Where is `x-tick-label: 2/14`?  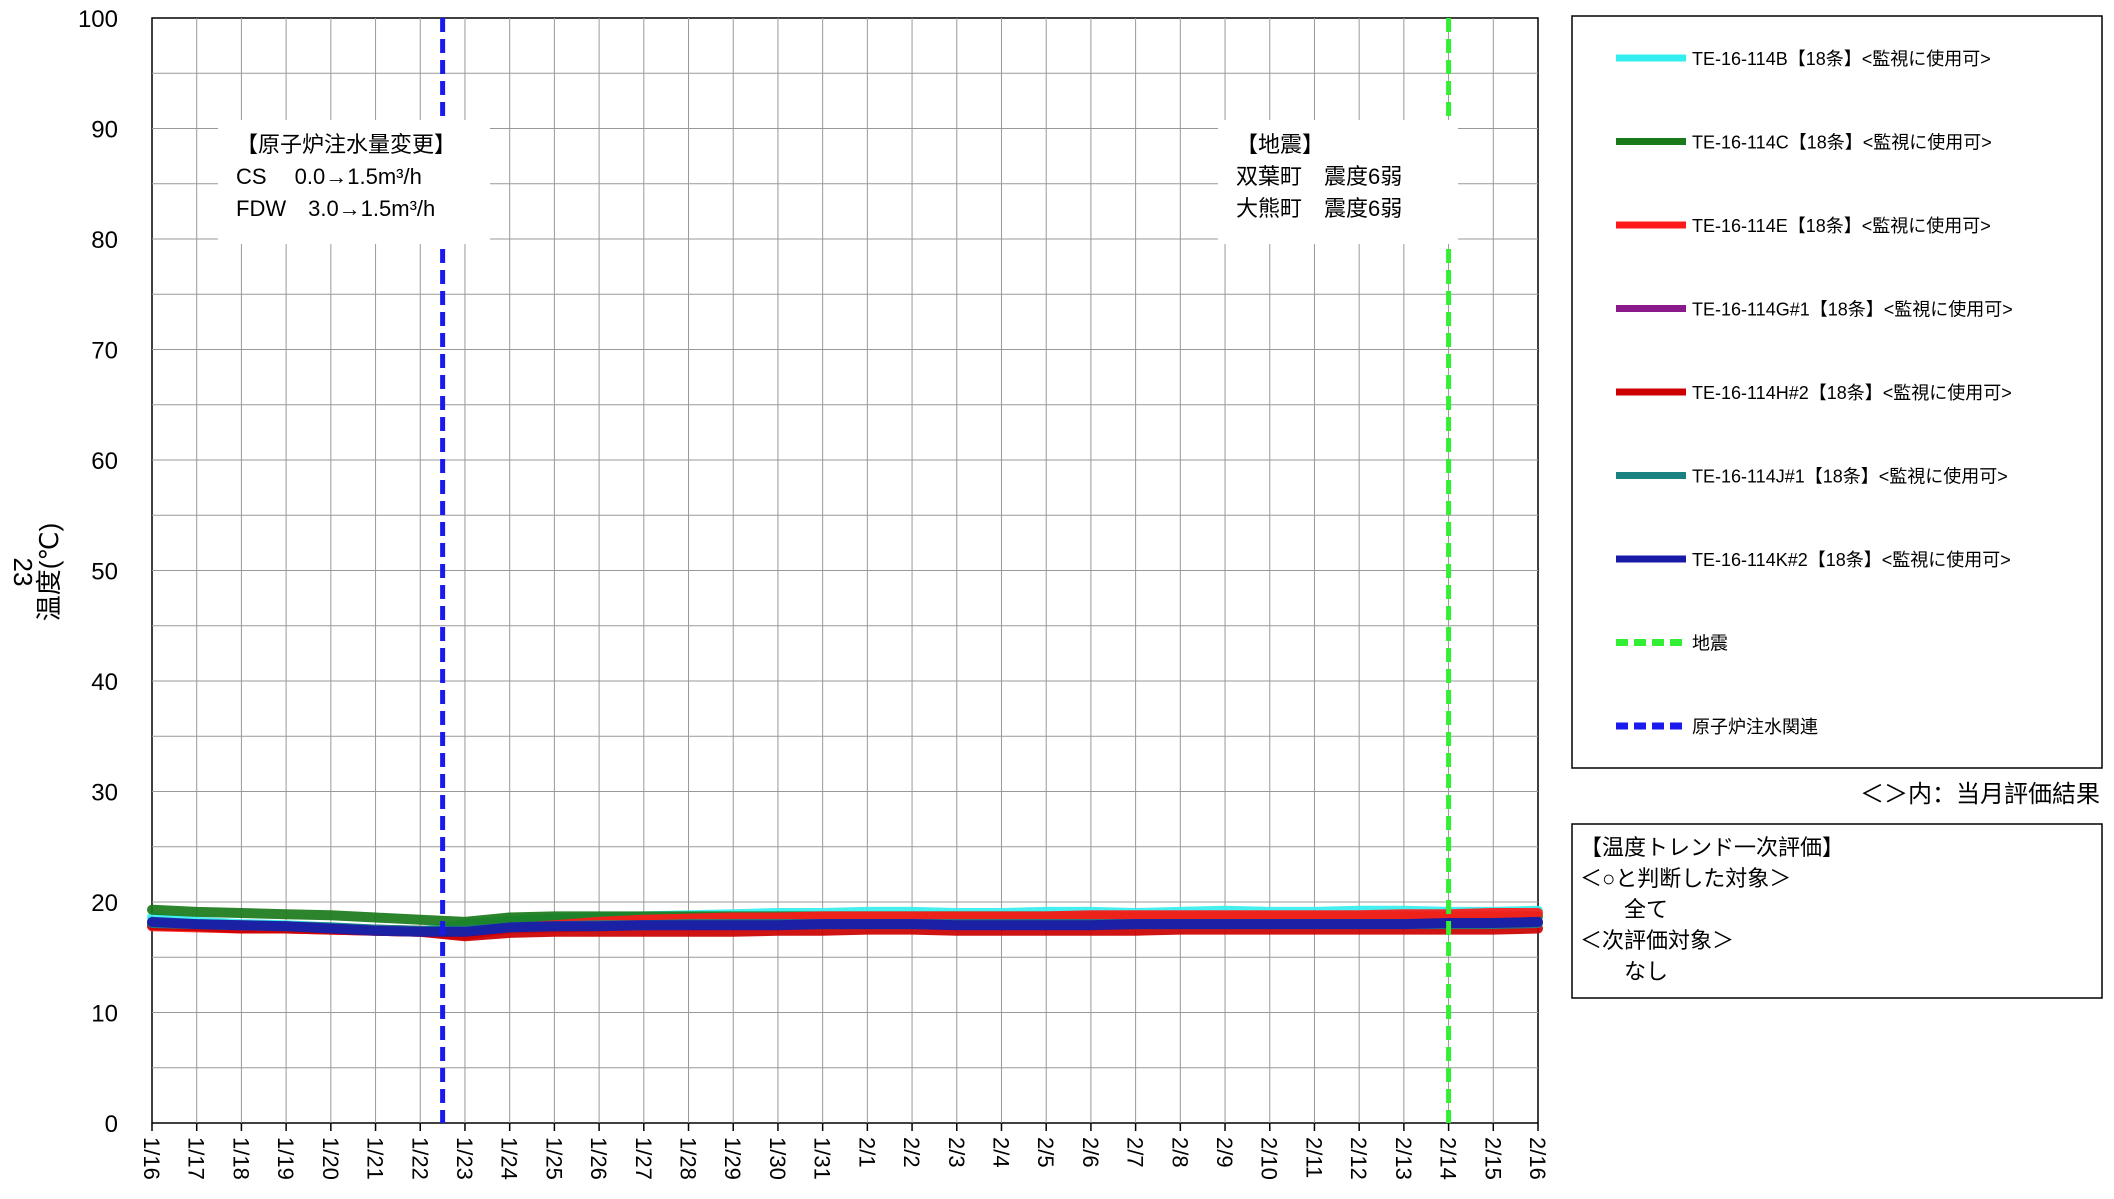 x-tick-label: 2/14 is located at coordinates (1448, 1158).